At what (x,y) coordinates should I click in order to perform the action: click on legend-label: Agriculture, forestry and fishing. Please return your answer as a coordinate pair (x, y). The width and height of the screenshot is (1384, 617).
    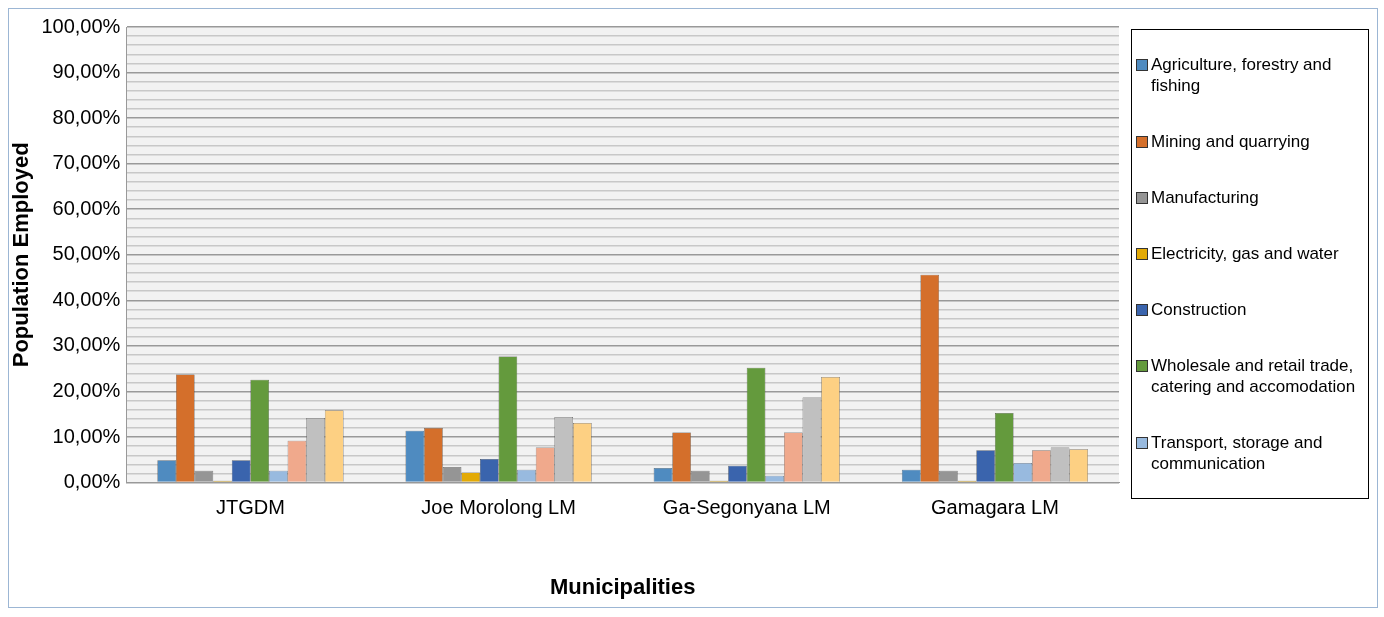
    Looking at the image, I should click on (1242, 74).